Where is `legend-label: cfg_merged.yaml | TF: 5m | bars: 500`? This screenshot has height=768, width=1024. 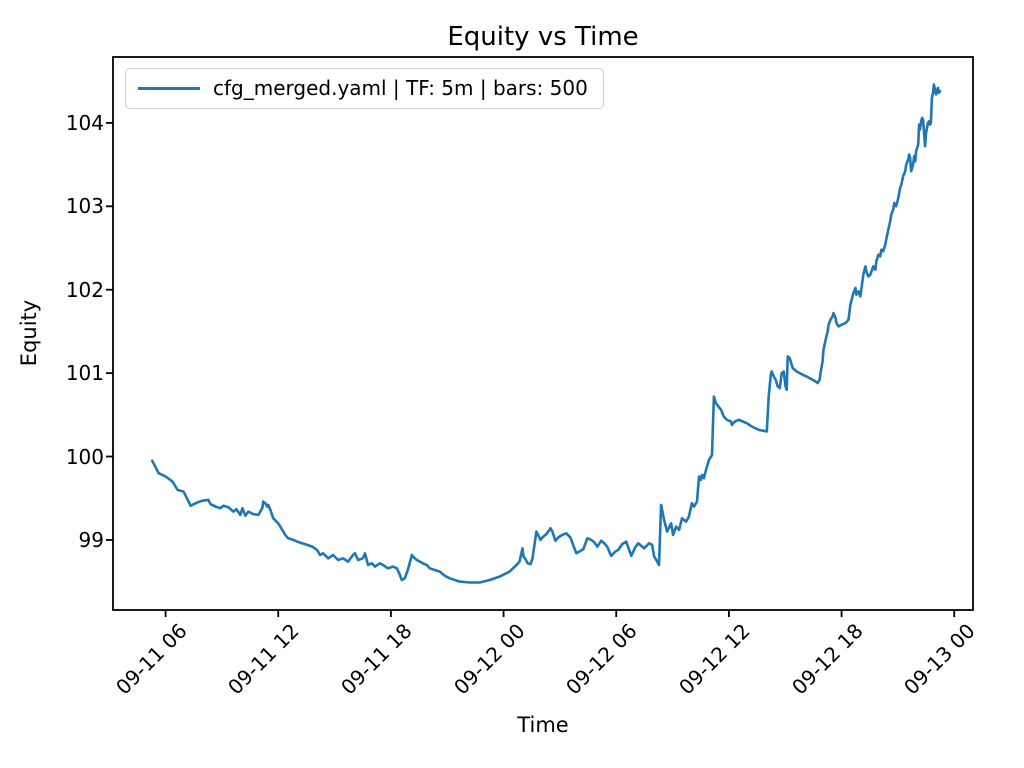 legend-label: cfg_merged.yaml | TF: 5m | bars: 500 is located at coordinates (400, 88).